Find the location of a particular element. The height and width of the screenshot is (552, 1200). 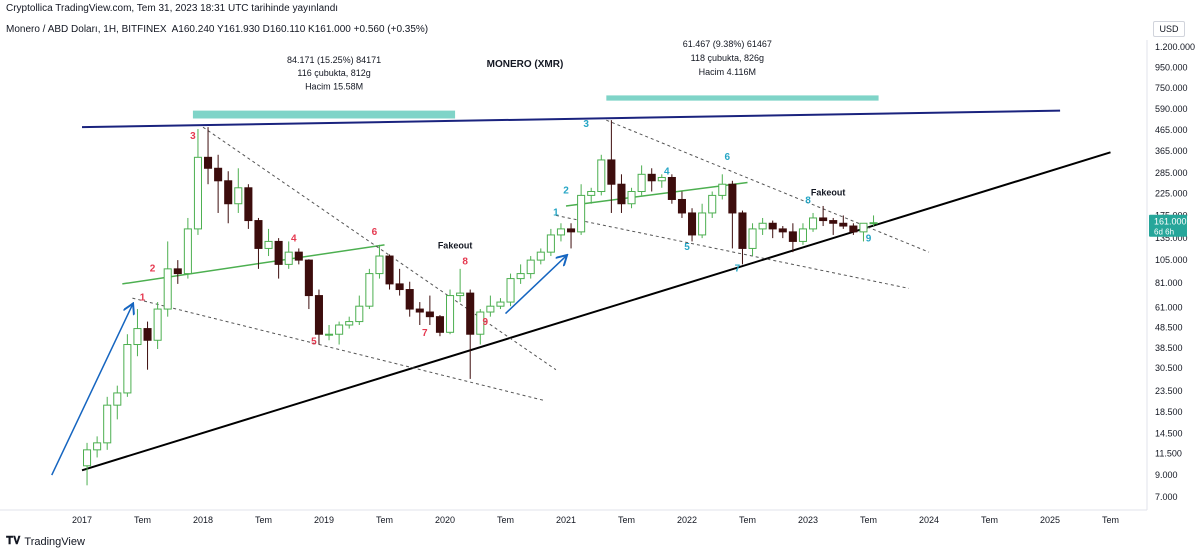

currency-selector: USD is located at coordinates (1169, 29).